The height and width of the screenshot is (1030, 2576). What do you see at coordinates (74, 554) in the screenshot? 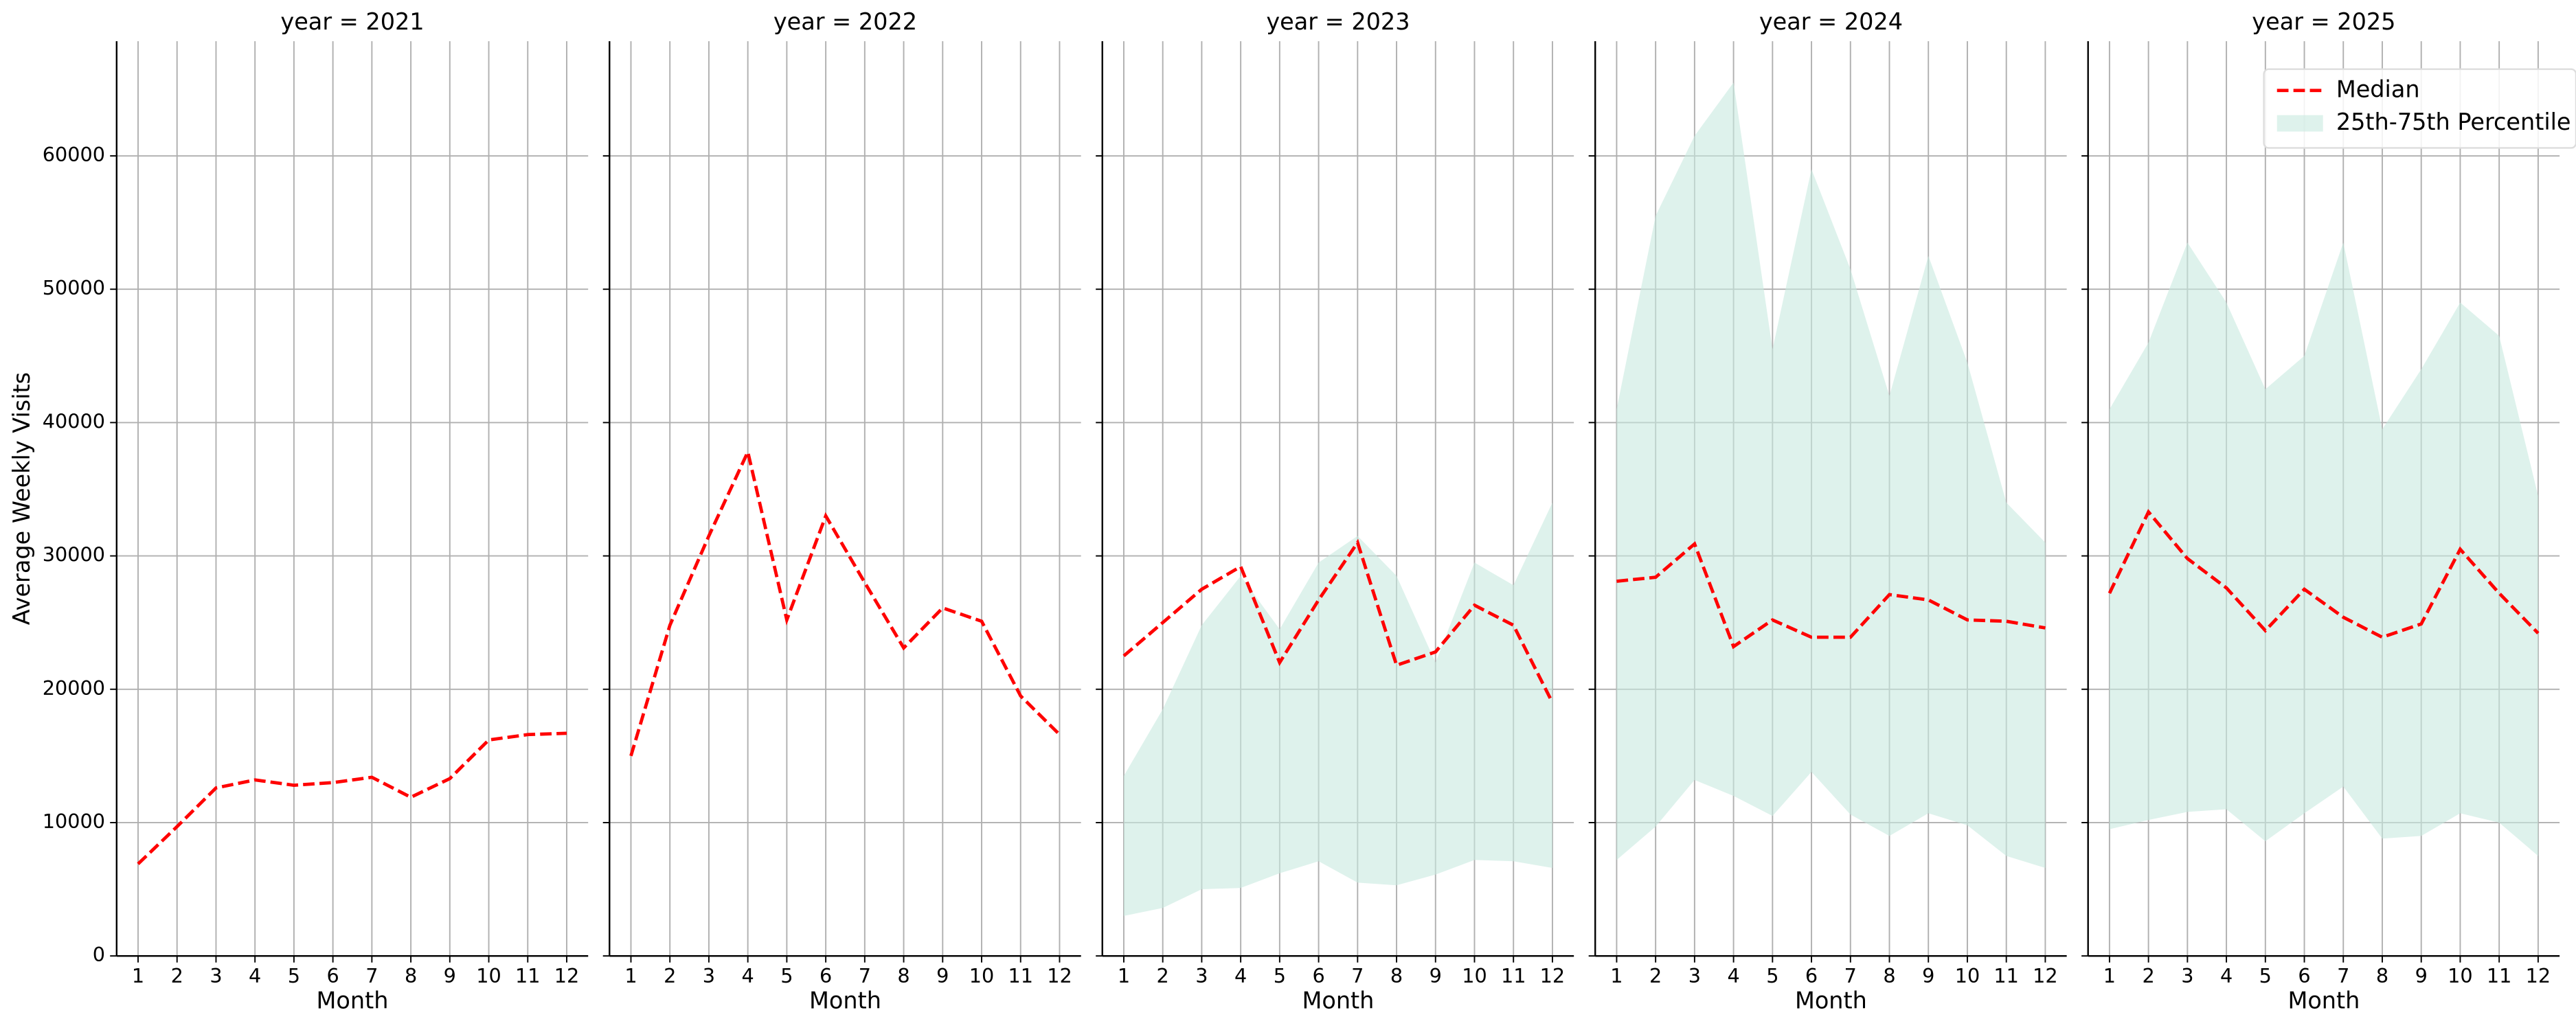
I see `y-tick-label: 30000` at bounding box center [74, 554].